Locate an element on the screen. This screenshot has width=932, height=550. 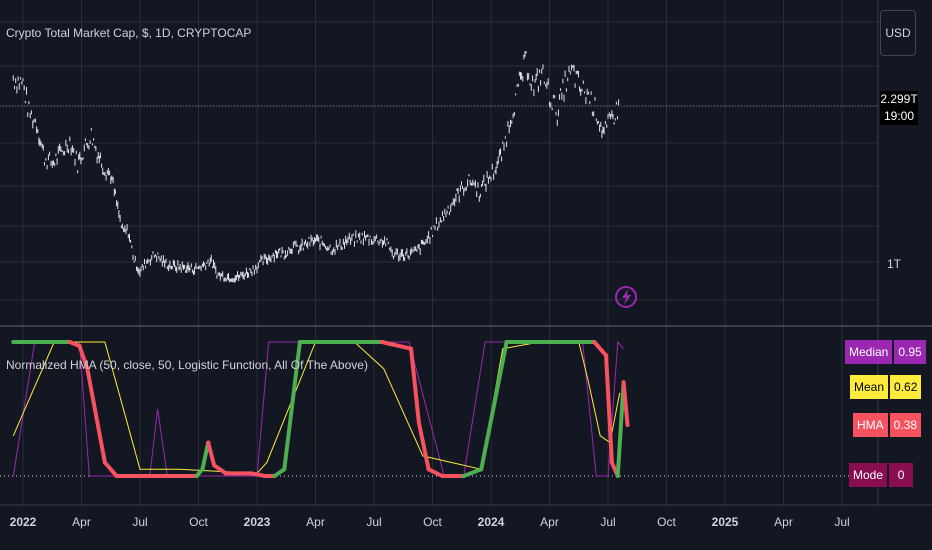
bar-countdown: 19:00 is located at coordinates (899, 116).